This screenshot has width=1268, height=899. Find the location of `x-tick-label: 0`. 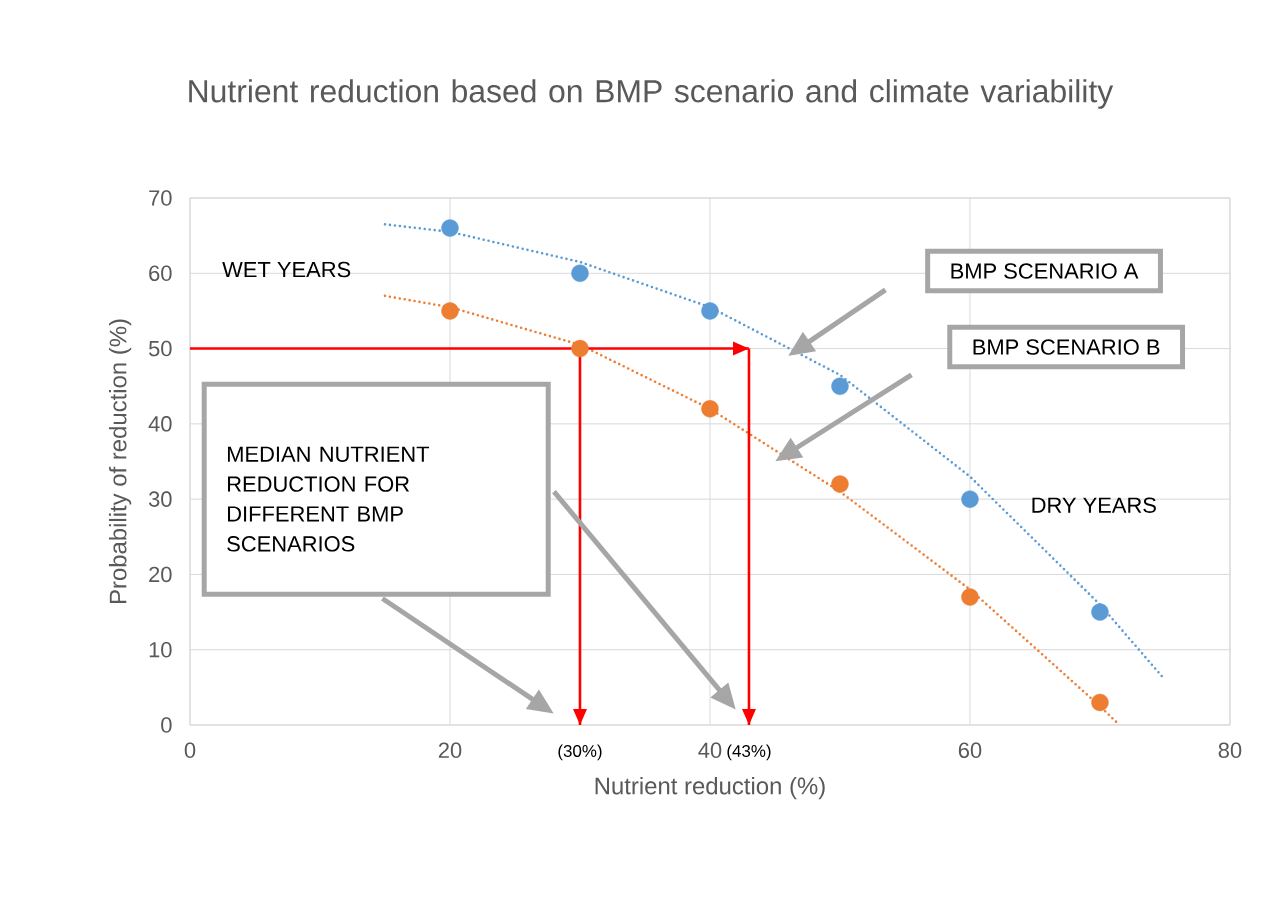

x-tick-label: 0 is located at coordinates (190, 750).